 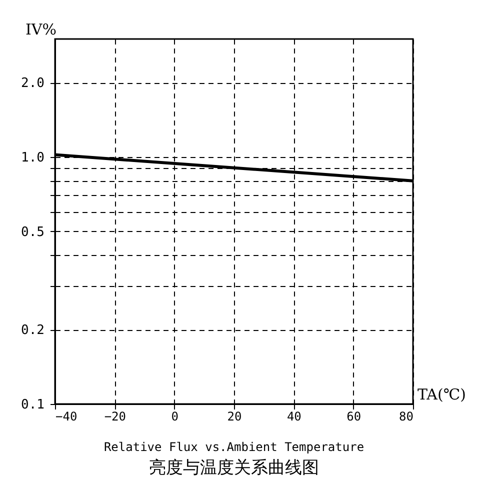 I want to click on x-tick-label: 0, so click(x=174, y=417).